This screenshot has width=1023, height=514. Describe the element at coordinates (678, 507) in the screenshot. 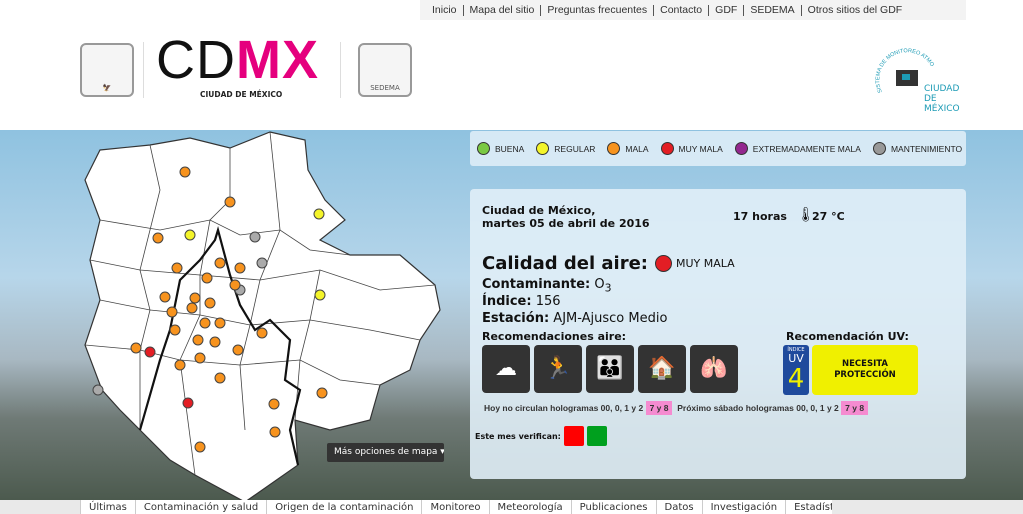

I see `bottomnav-tab: Datos` at that location.